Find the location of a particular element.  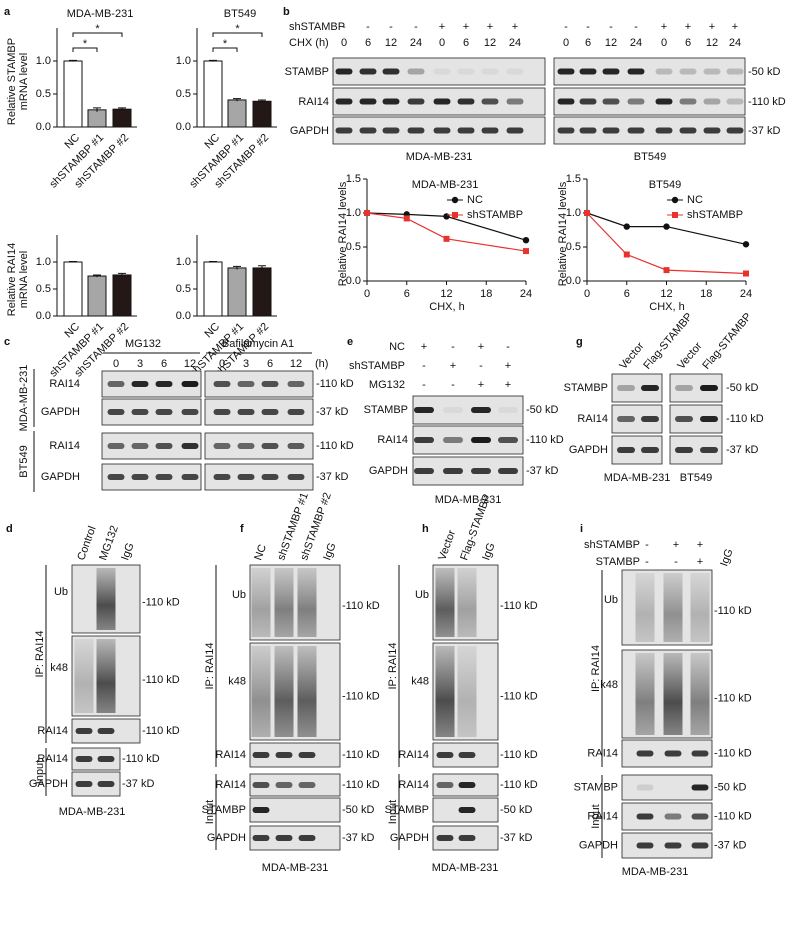

cell-line-label: BT549 is located at coordinates (650, 157).